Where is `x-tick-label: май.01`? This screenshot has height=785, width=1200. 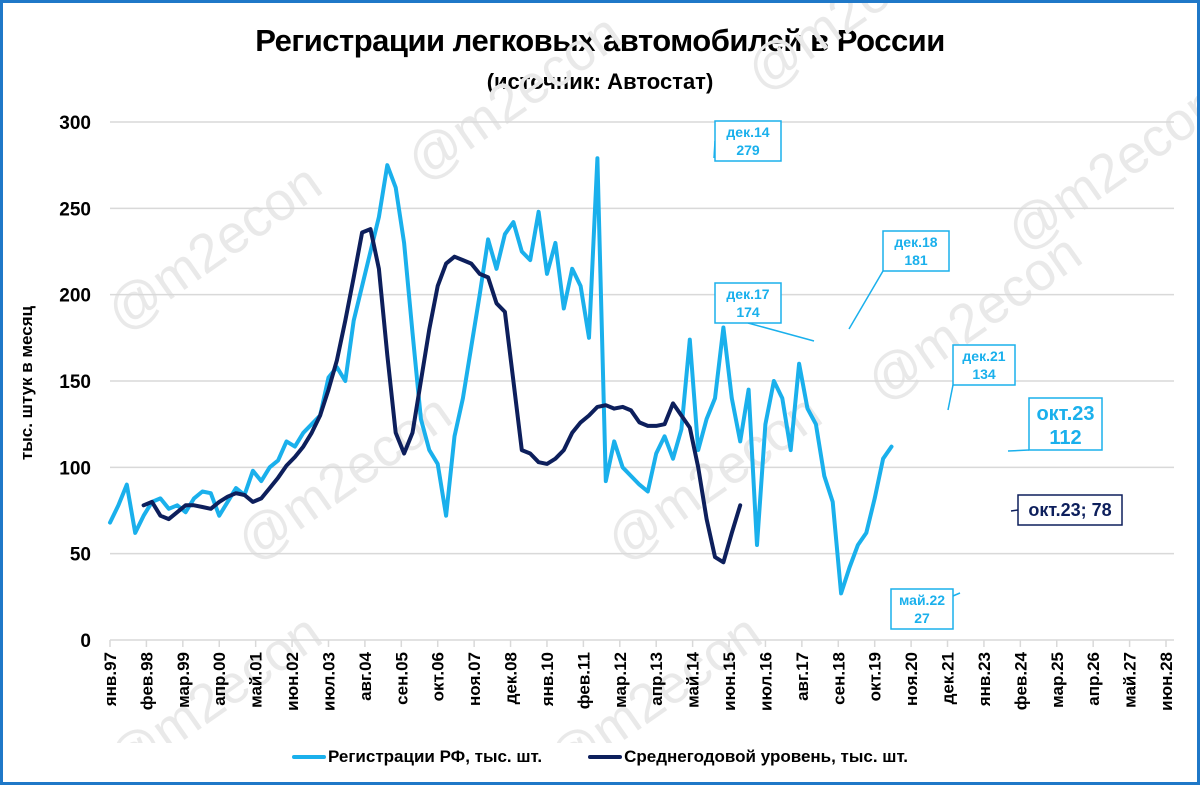
x-tick-label: май.01 is located at coordinates (256, 680).